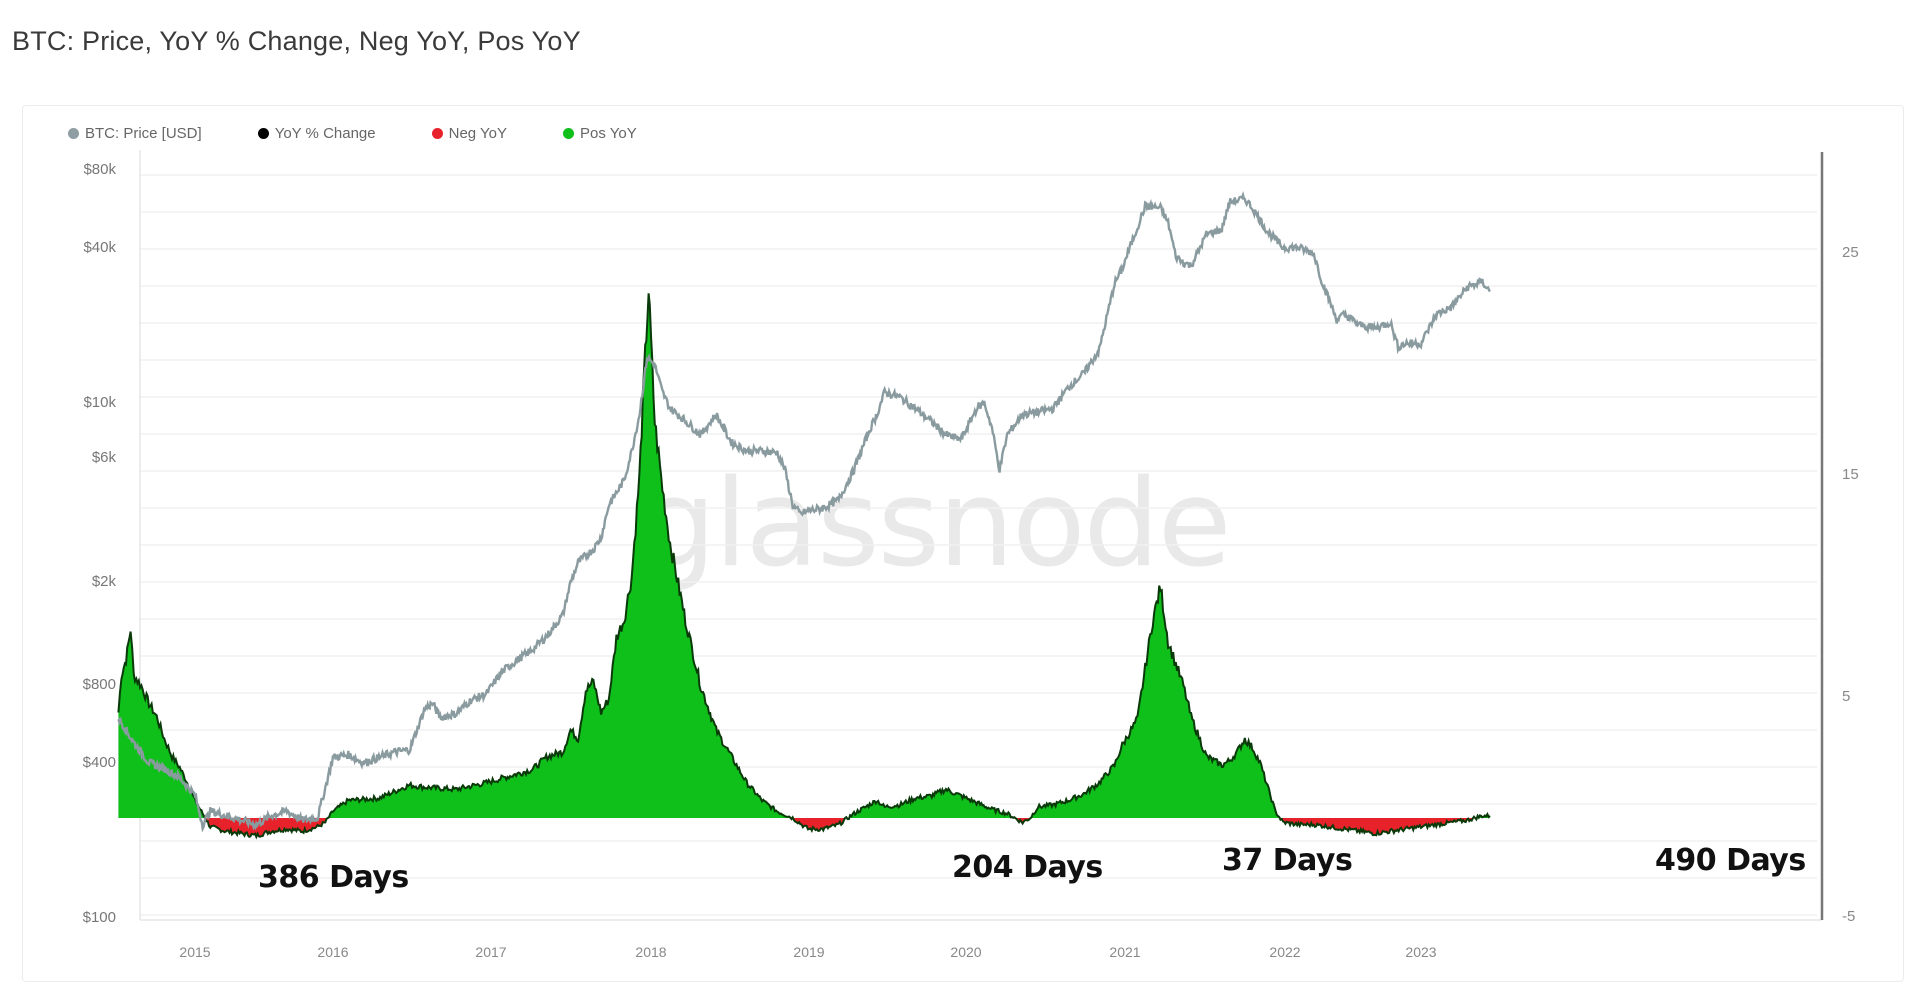  I want to click on legend-dot-yoy-icon, so click(263, 133).